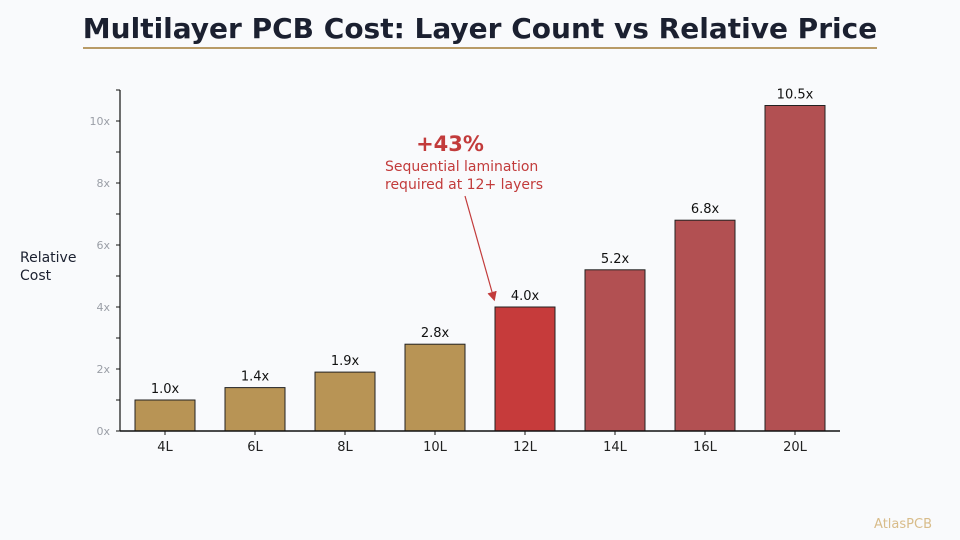 Image resolution: width=960 pixels, height=540 pixels. What do you see at coordinates (480, 248) in the screenshot?
I see `annotation-arrow` at bounding box center [480, 248].